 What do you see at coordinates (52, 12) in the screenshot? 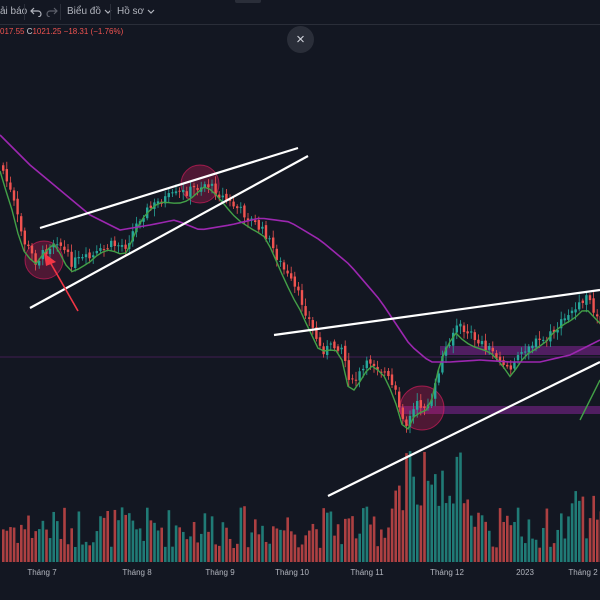
I see `redo-icon` at bounding box center [52, 12].